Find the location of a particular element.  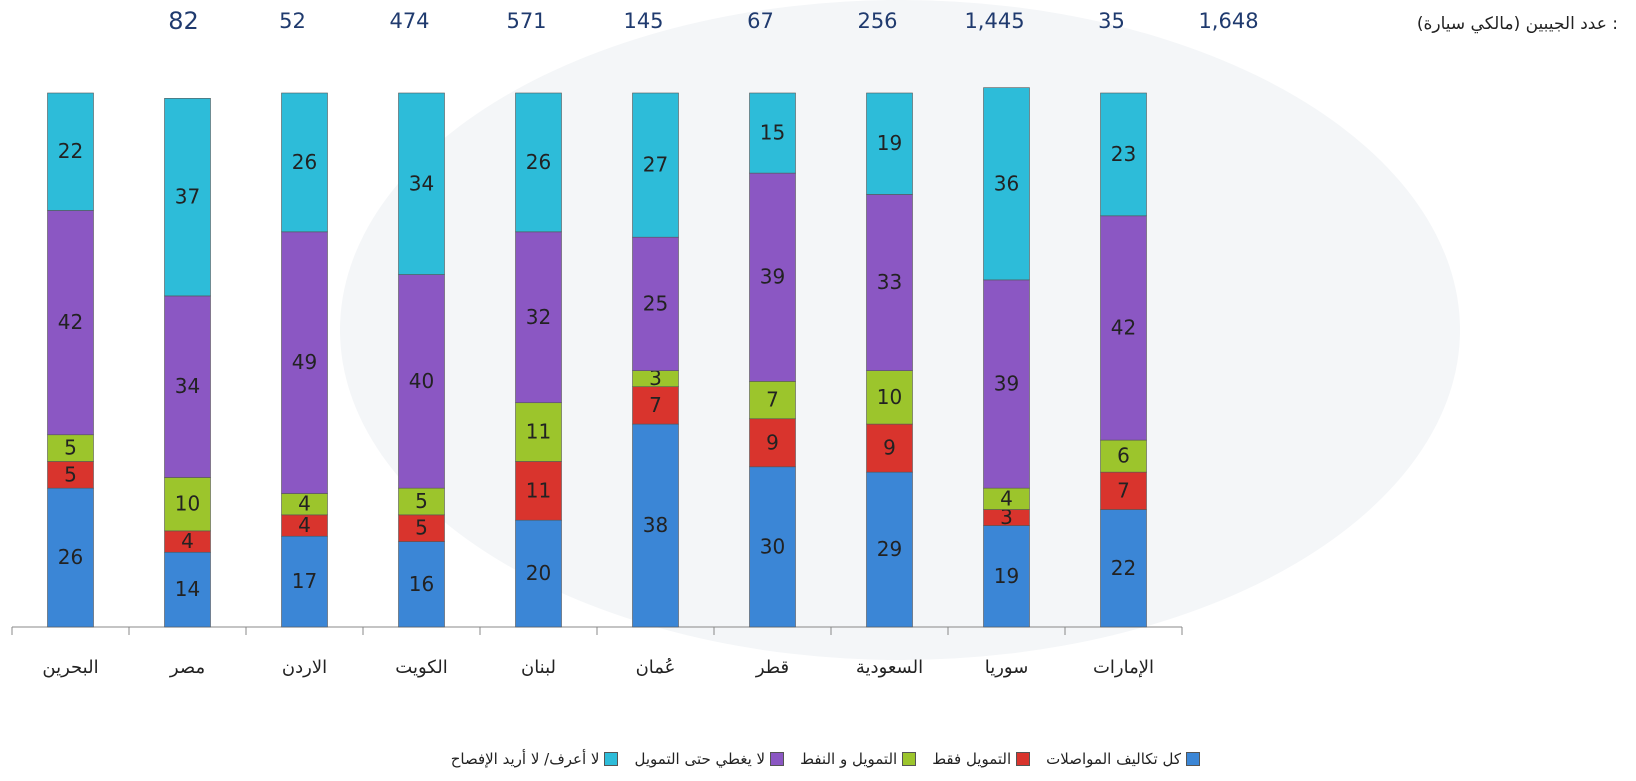

data-label: 16 is located at coordinates (421, 584).